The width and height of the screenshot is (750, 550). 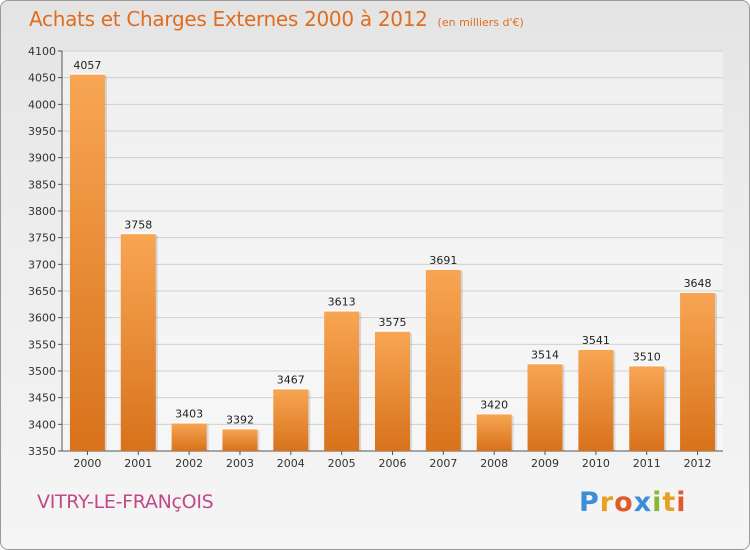 What do you see at coordinates (42, 238) in the screenshot?
I see `y-tick-label: 3750` at bounding box center [42, 238].